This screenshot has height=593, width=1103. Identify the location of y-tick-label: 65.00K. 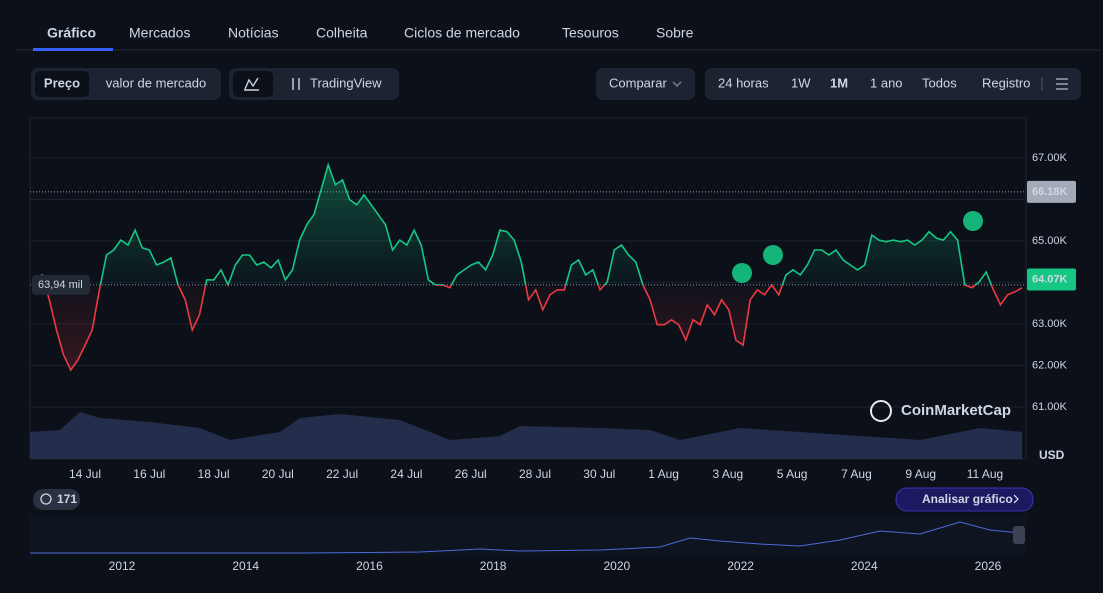
(1050, 241).